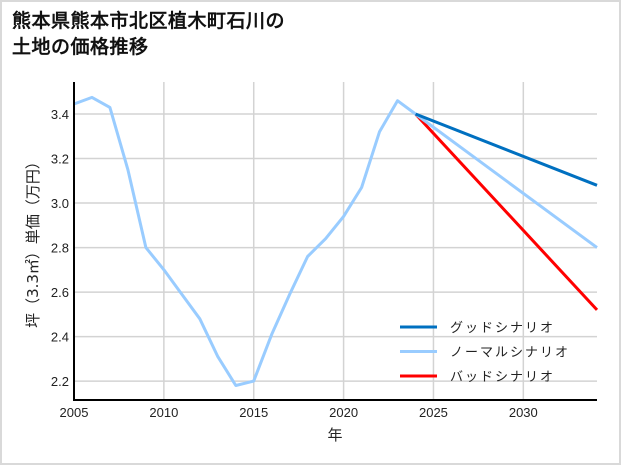 The width and height of the screenshot is (621, 465). Describe the element at coordinates (148, 34) in the screenshot. I see `chart-title: 熊本県熊本市北区植木町石川の 土地の価格推移` at that location.